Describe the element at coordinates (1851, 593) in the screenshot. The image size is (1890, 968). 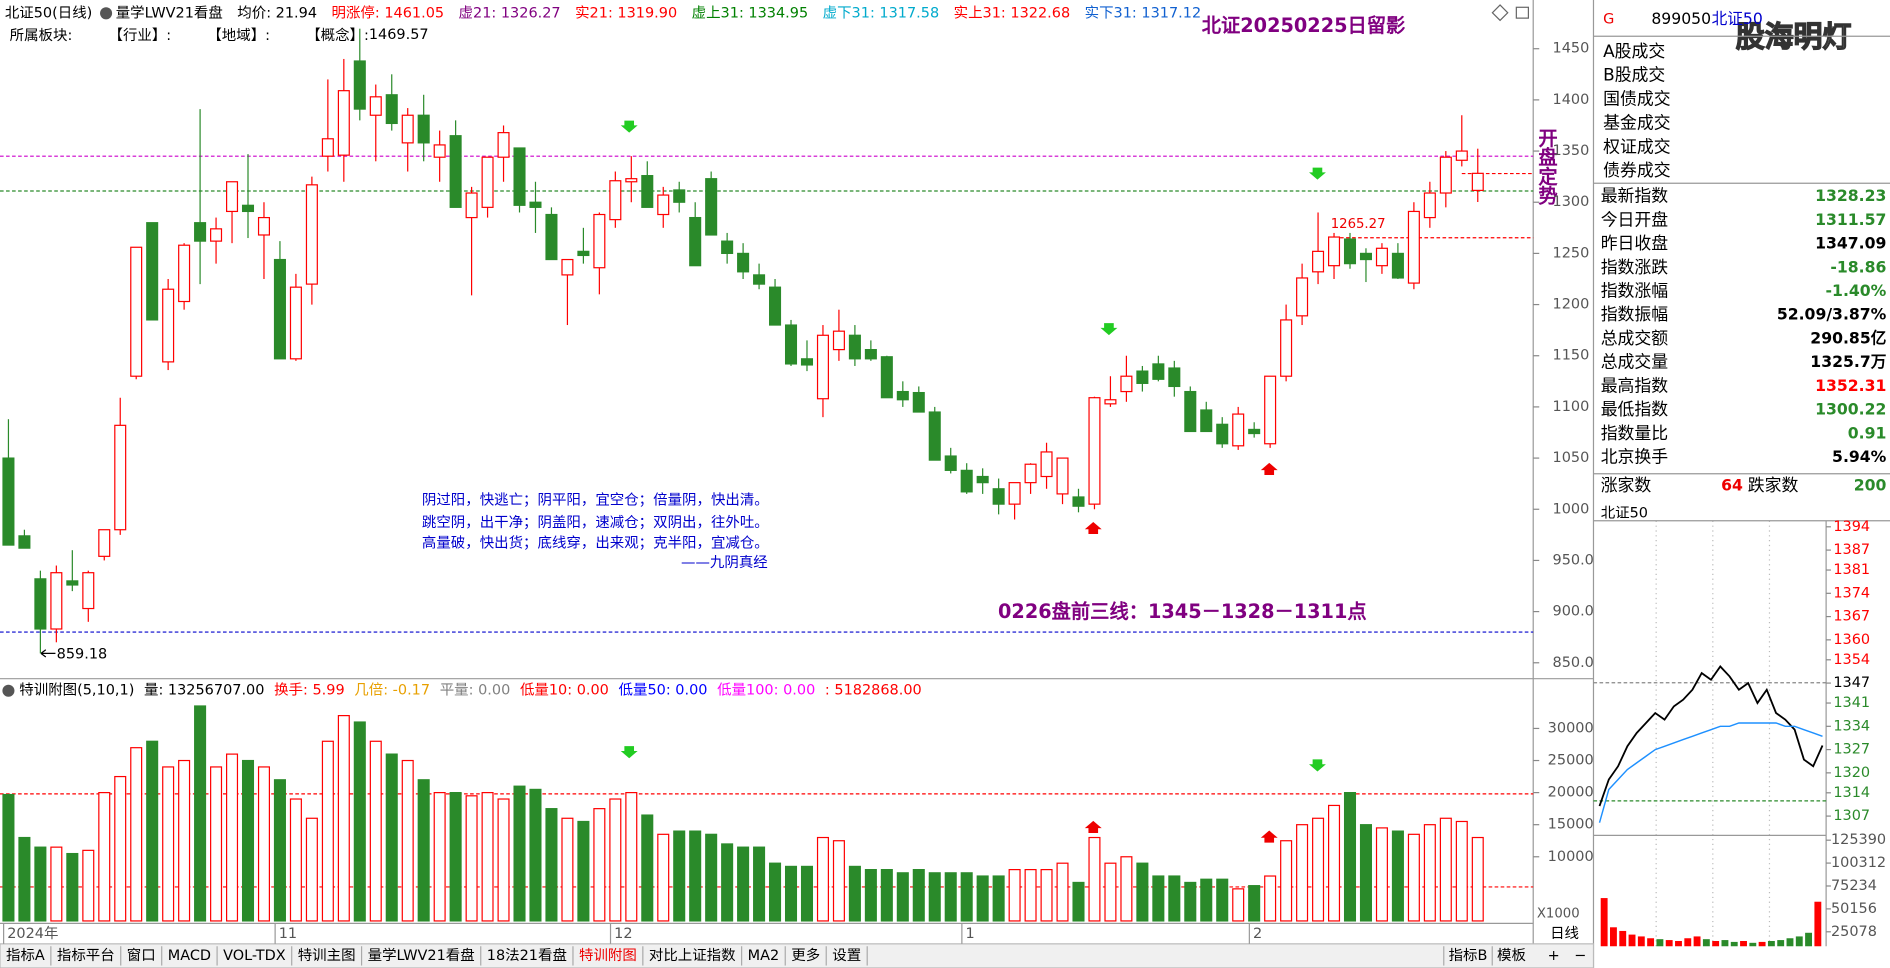
I see `y-tick-label: 1374` at that location.